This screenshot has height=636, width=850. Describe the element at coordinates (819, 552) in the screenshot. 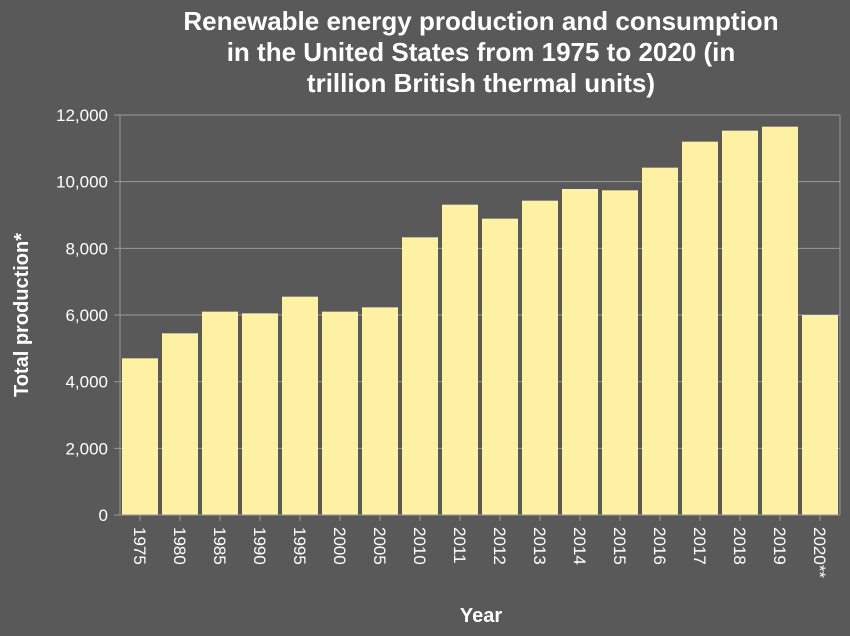

I see `x-tick-label: 2020**` at that location.